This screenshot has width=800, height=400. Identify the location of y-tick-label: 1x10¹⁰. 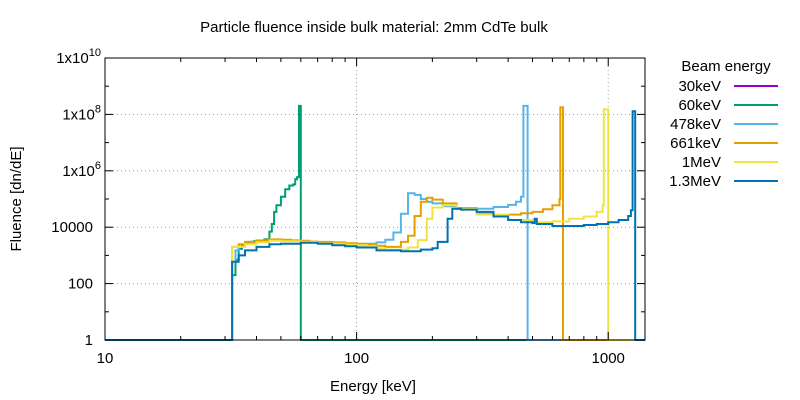
(78, 57).